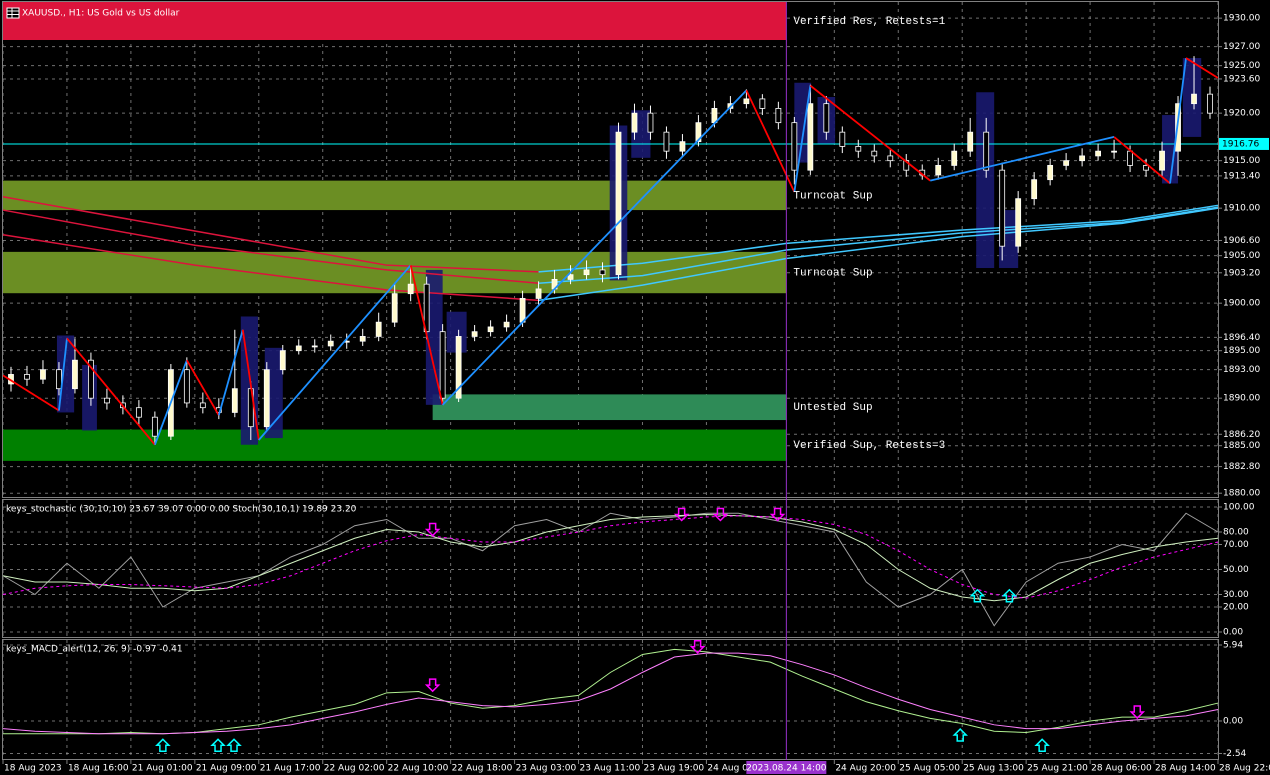 The height and width of the screenshot is (775, 1270). I want to click on y-tick-label: 1885.00, so click(1241, 446).